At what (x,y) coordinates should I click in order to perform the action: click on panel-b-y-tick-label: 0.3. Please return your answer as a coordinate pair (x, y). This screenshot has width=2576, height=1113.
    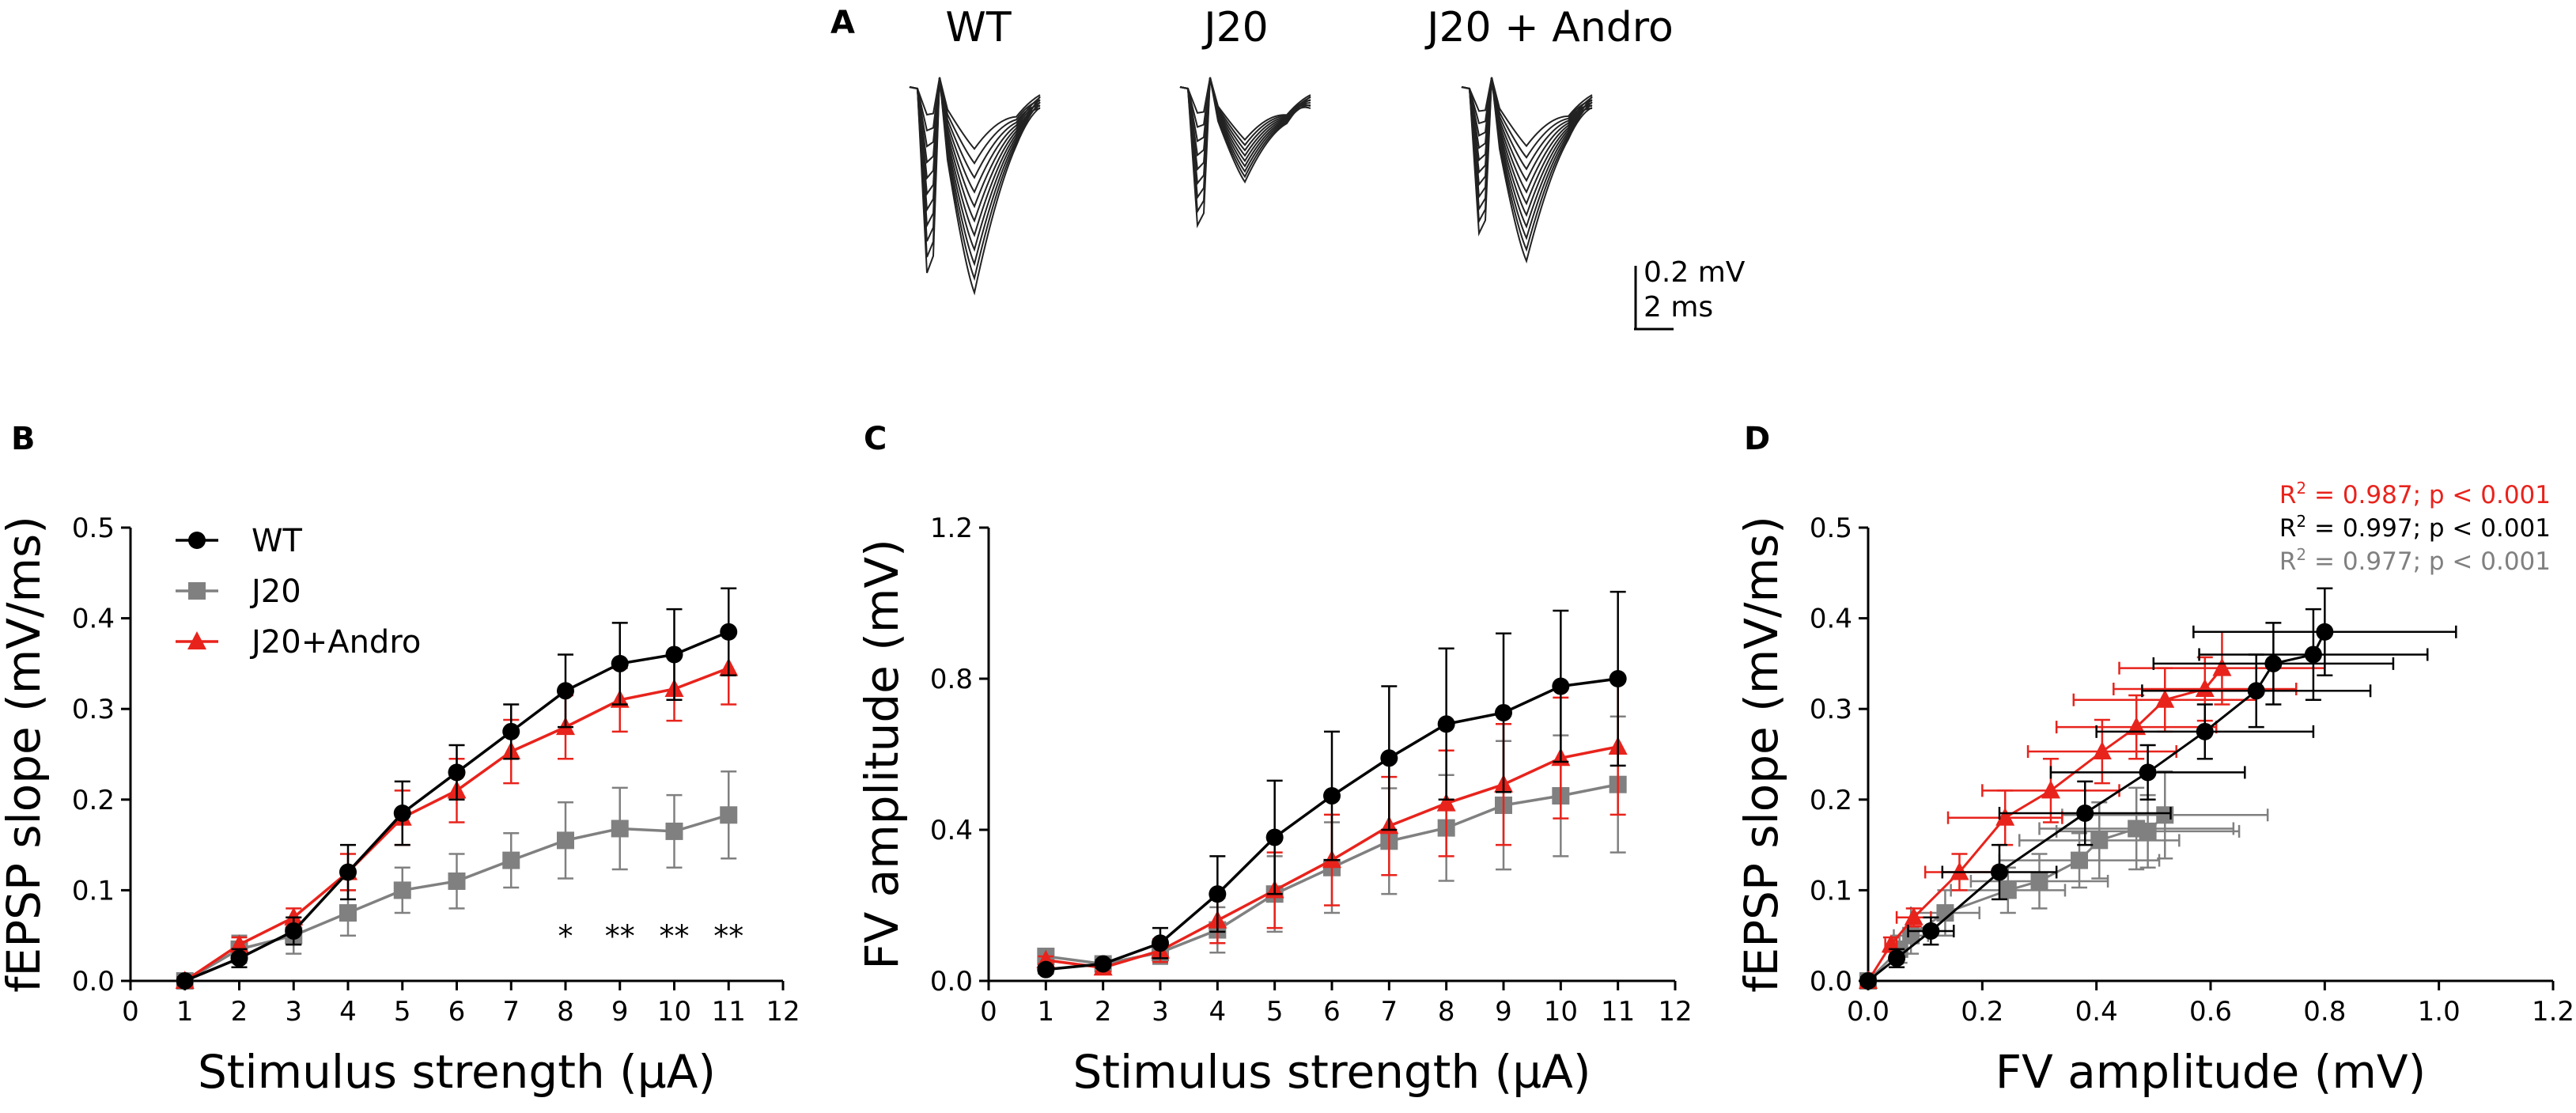
    Looking at the image, I should click on (93, 709).